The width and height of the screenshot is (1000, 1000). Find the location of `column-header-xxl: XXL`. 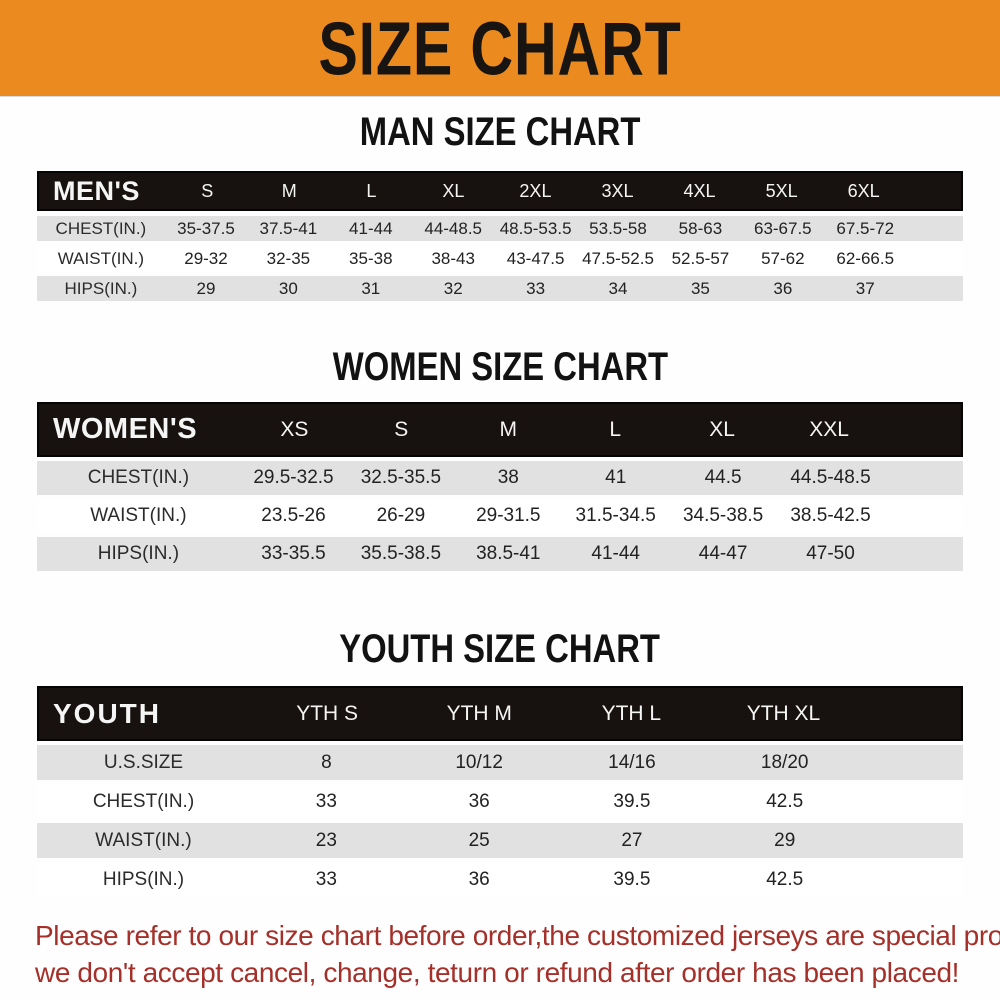

column-header-xxl: XXL is located at coordinates (829, 429).